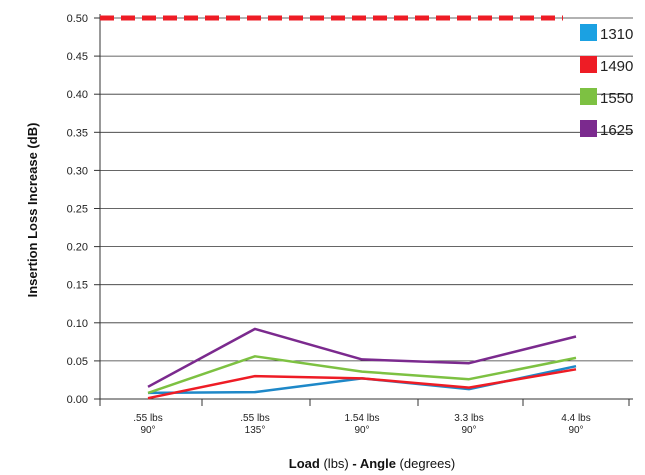  What do you see at coordinates (77, 171) in the screenshot?
I see `y-tick-label: 0.30` at bounding box center [77, 171].